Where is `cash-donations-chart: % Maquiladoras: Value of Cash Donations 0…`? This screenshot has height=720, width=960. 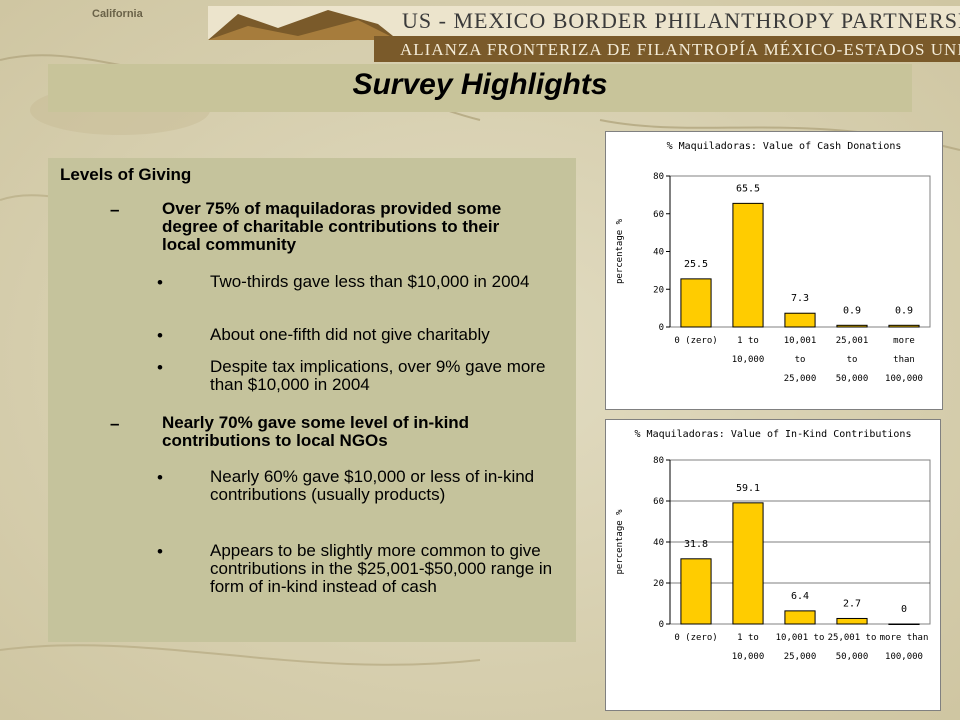
cash-donations-chart: % Maquiladoras: Value of Cash Donations 0… is located at coordinates (774, 270).